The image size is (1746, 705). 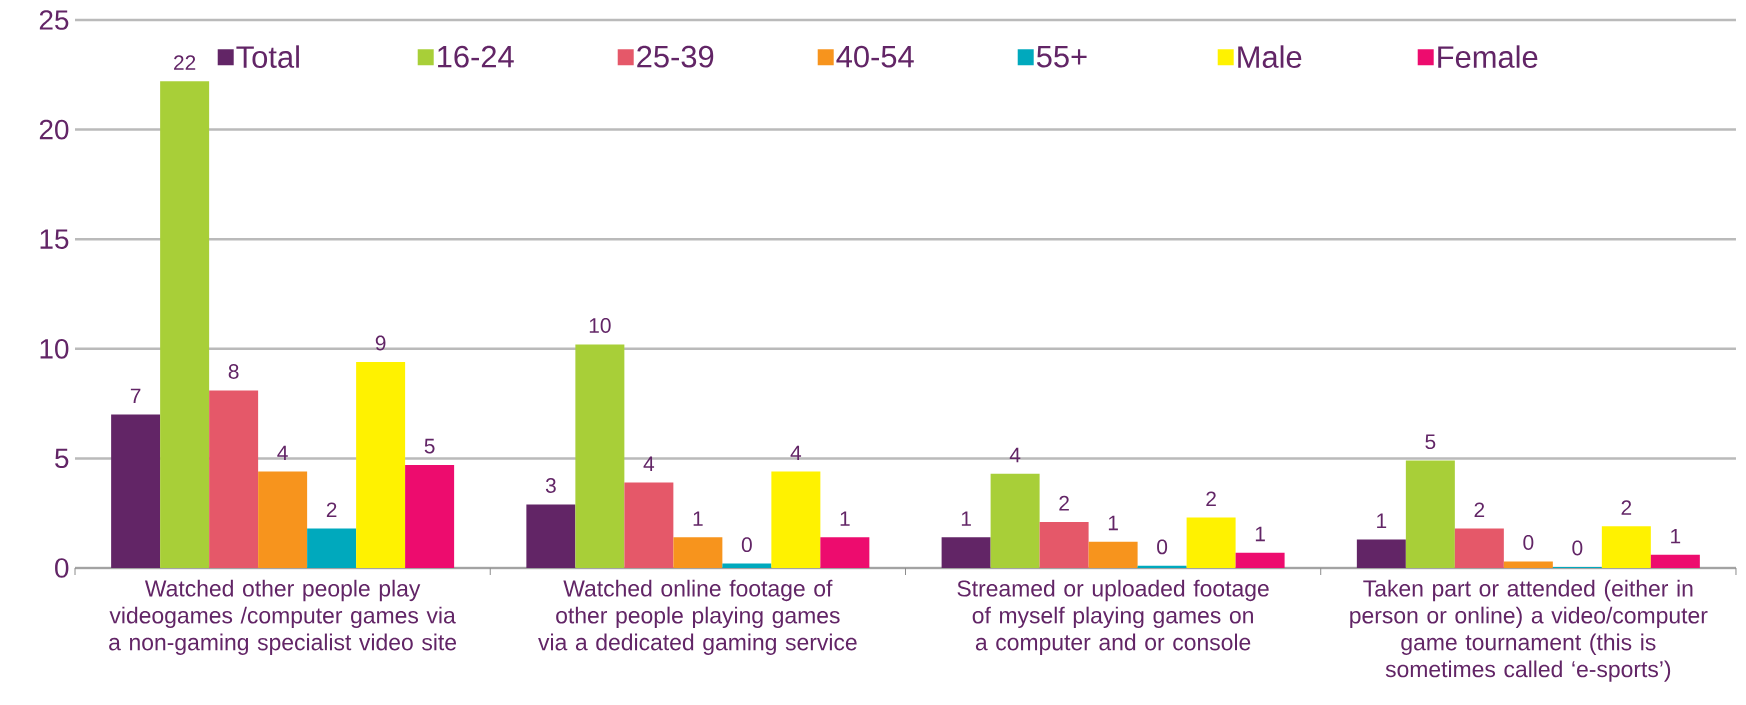 I want to click on x-tick-label: Streamed or uploaded footage of myself playing games on a computer and or console, so click(x=1113, y=617).